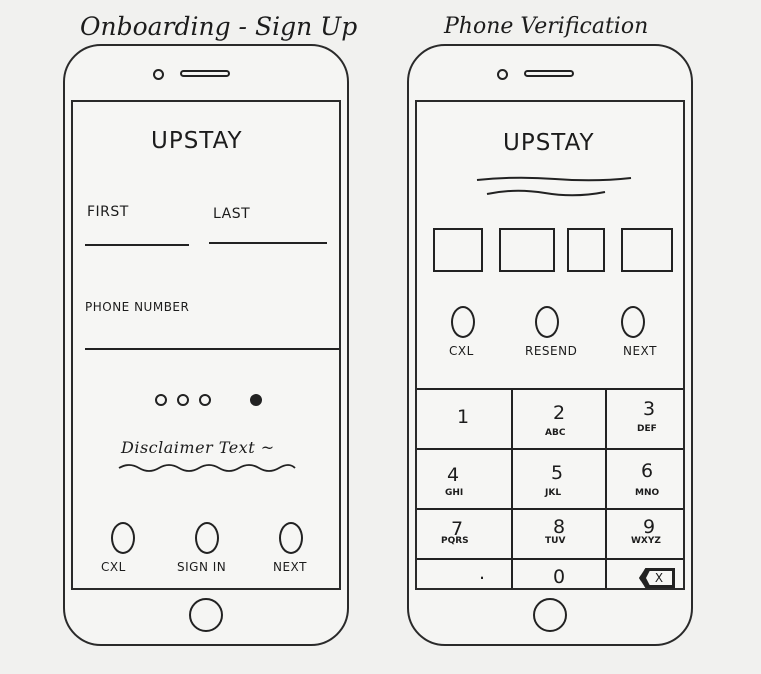 The height and width of the screenshot is (674, 761). What do you see at coordinates (559, 413) in the screenshot?
I see `key-2: 2` at bounding box center [559, 413].